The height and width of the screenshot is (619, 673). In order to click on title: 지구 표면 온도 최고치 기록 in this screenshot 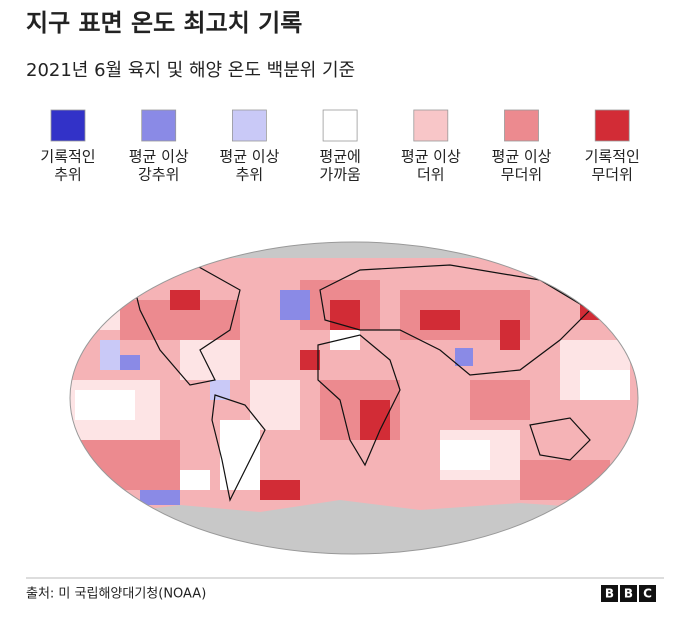, I will do `click(164, 23)`.